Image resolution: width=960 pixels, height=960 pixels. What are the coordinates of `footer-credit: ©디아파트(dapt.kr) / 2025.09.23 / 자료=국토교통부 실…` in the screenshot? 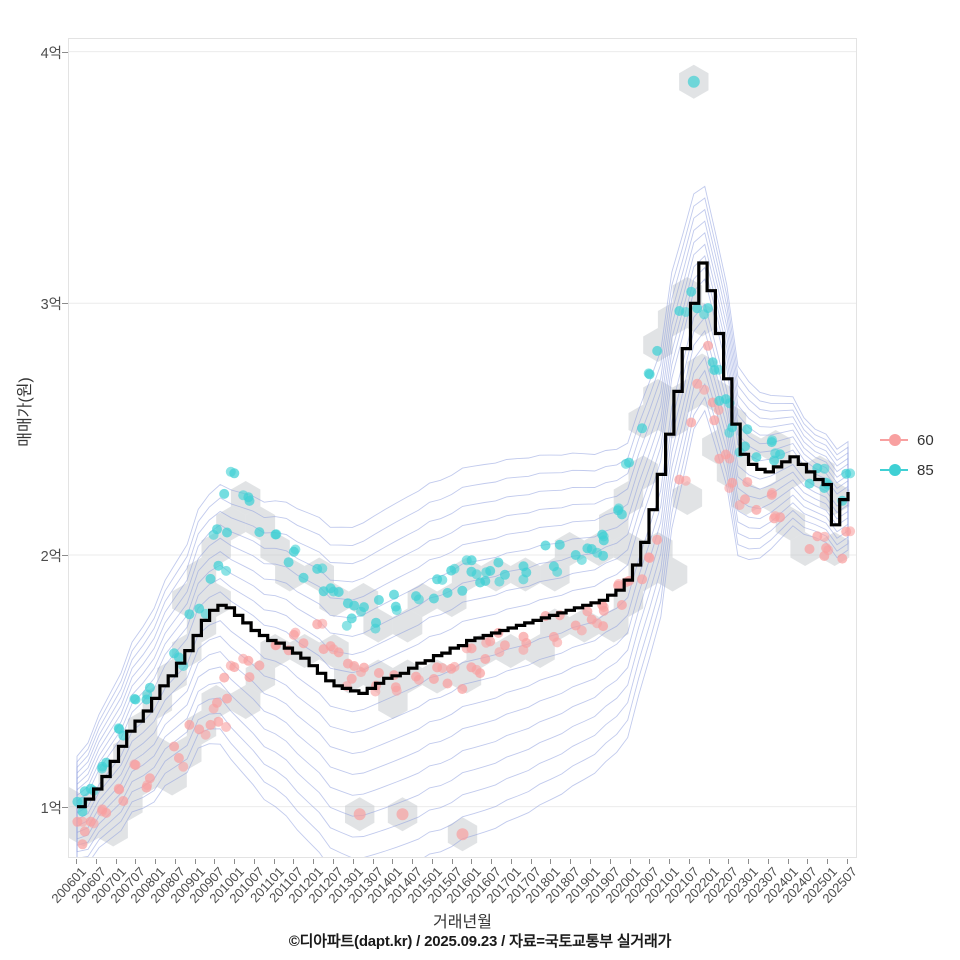 It's located at (480, 941).